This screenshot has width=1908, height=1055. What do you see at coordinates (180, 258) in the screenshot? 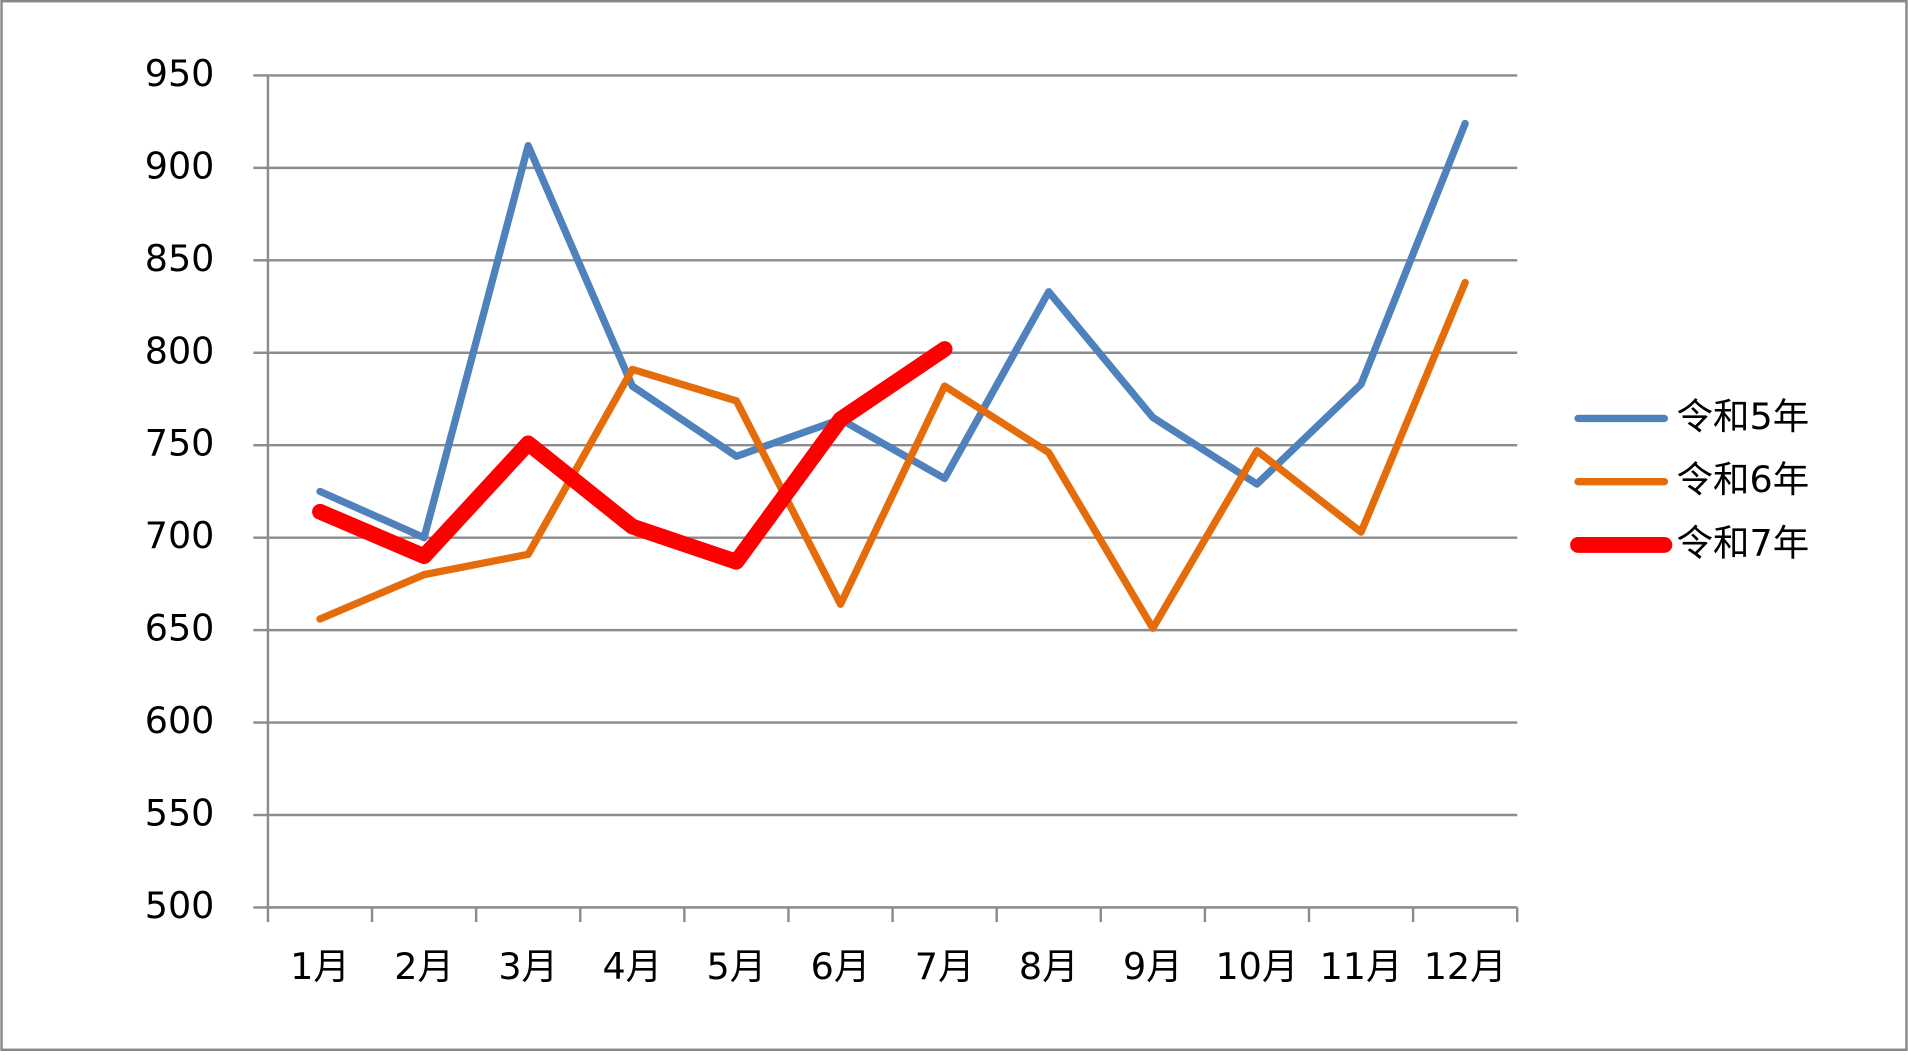
I see `y-tick-label: 850` at bounding box center [180, 258].